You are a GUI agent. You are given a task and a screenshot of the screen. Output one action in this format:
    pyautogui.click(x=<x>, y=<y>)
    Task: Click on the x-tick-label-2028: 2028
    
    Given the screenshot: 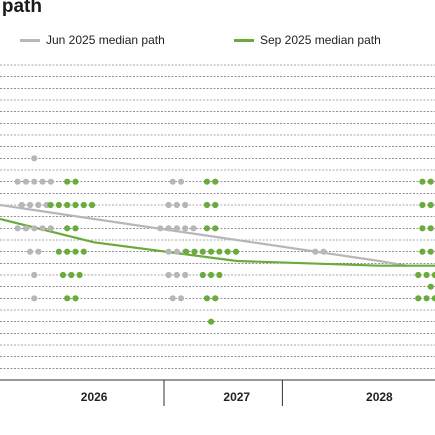 What is the action you would take?
    pyautogui.click(x=379, y=397)
    